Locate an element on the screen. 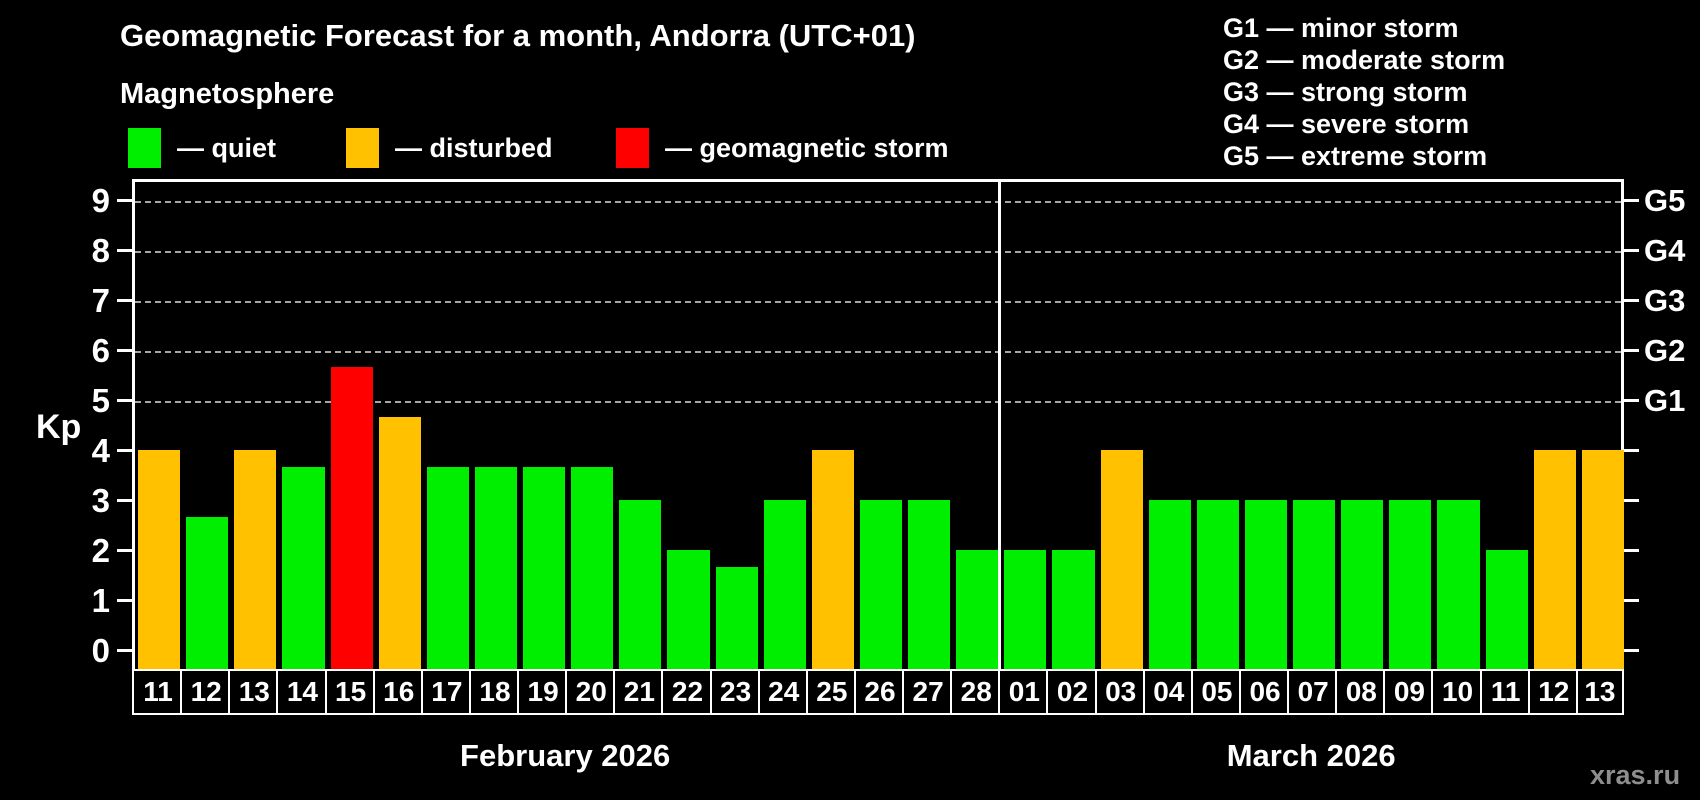 The width and height of the screenshot is (1700, 800). day-label: 21 is located at coordinates (638, 692).